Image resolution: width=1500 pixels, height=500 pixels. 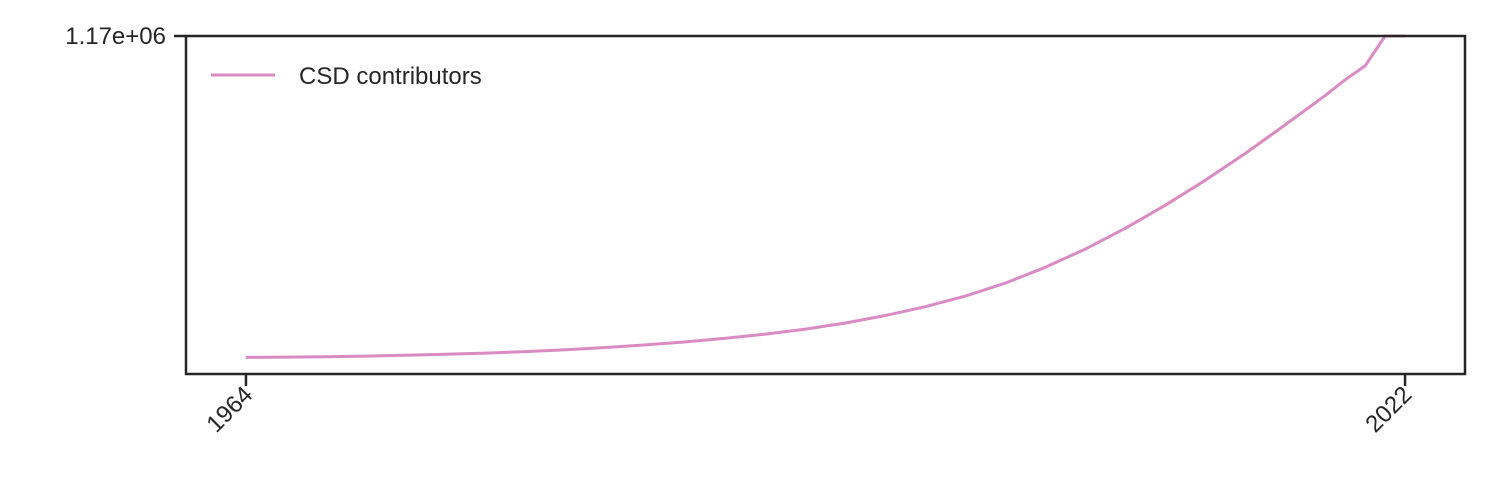 What do you see at coordinates (115, 36) in the screenshot?
I see `y-tick-label: 1.17e+06` at bounding box center [115, 36].